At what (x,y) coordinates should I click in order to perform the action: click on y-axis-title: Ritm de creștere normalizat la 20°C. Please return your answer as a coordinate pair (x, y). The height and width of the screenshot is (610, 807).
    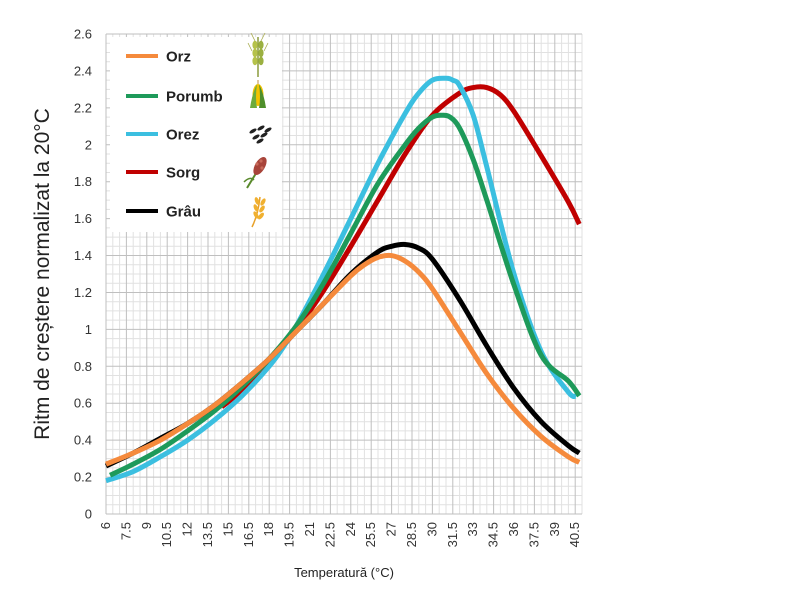
    Looking at the image, I should click on (42, 274).